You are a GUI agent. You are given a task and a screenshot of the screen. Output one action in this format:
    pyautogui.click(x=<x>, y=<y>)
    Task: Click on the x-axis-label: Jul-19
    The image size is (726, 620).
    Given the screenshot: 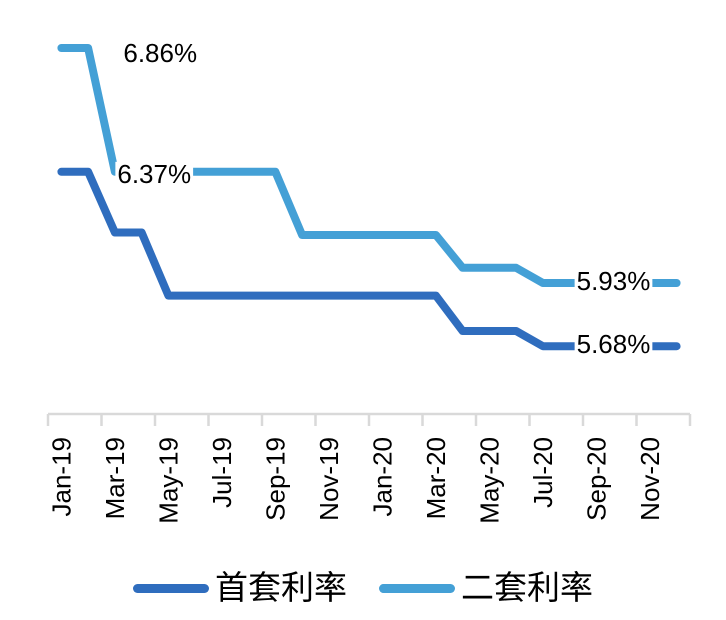 What is the action you would take?
    pyautogui.click(x=222, y=472)
    